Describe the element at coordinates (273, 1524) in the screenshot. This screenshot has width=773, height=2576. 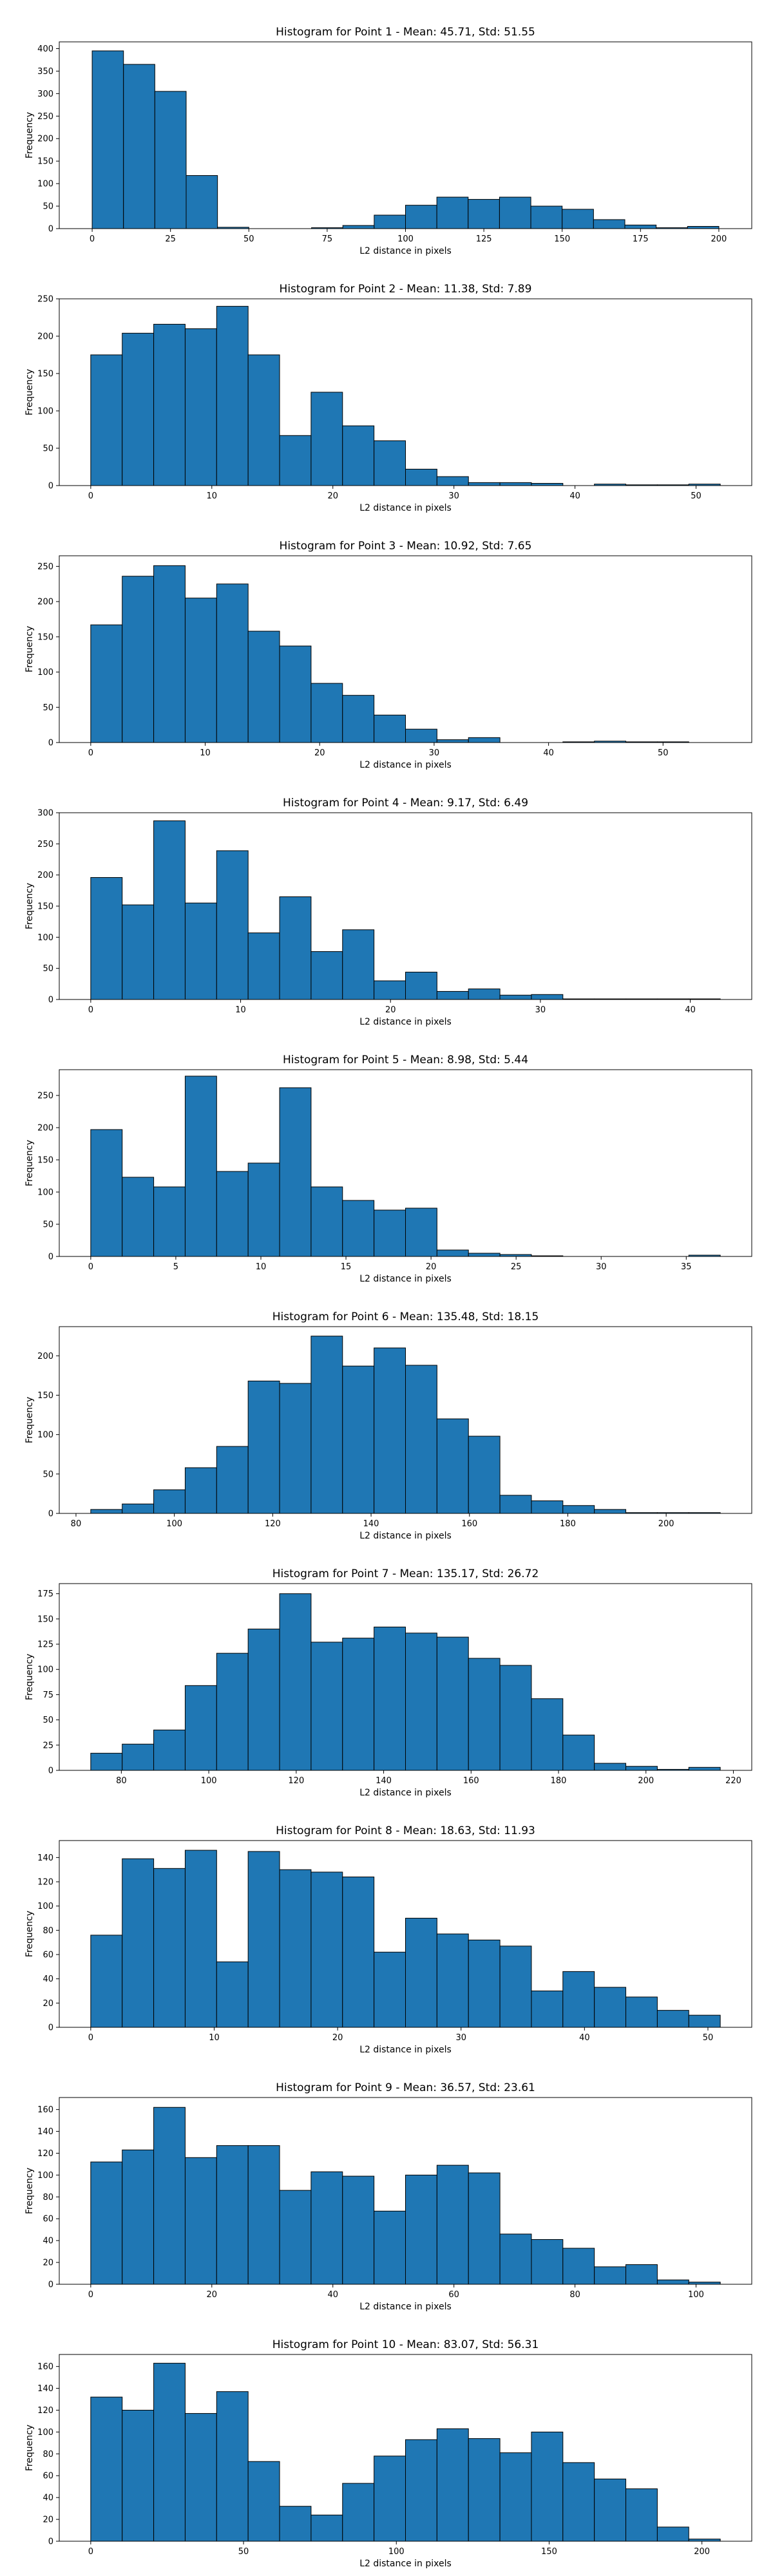
I see `x-tick-label: 120` at that location.